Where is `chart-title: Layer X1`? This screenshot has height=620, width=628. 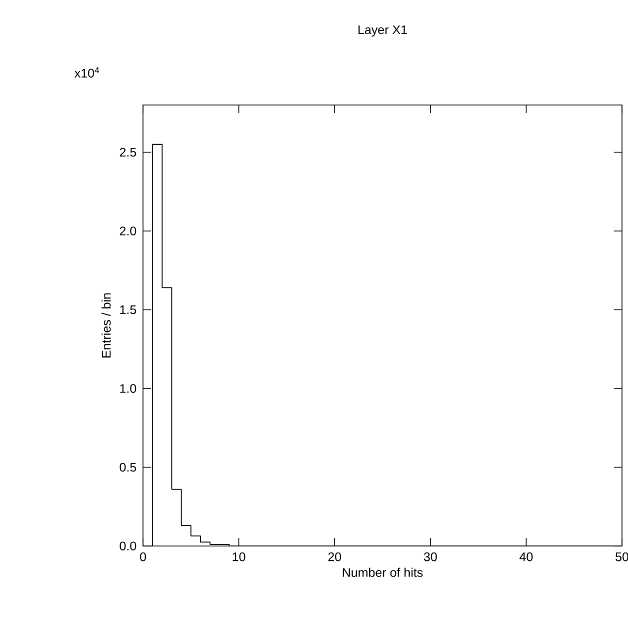 chart-title: Layer X1 is located at coordinates (382, 31).